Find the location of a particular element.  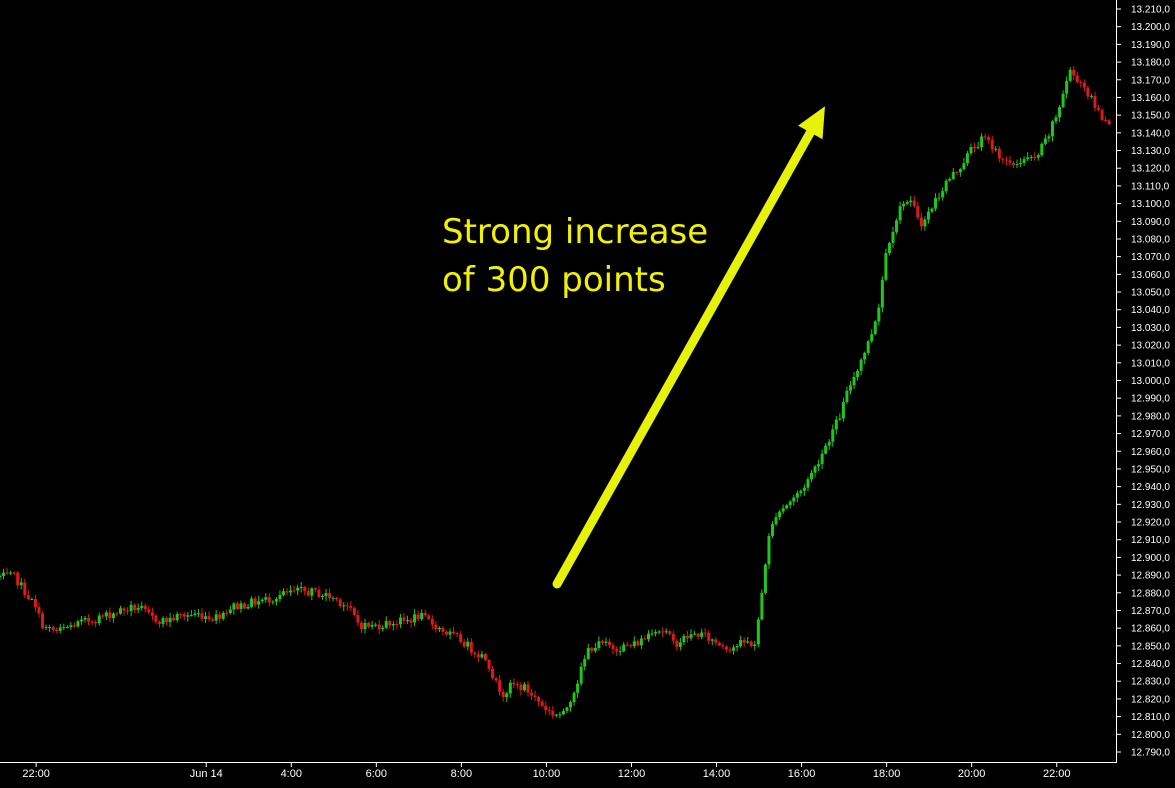

y-tick-label: 12.910,0 is located at coordinates (1150, 540).